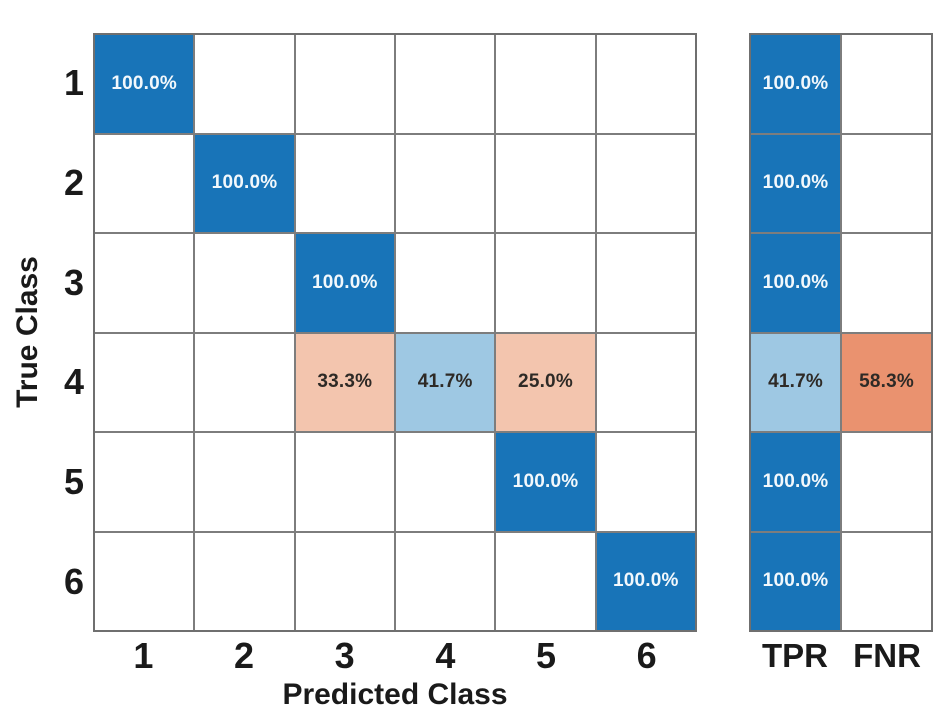 The height and width of the screenshot is (720, 950). I want to click on tpr-cell-r4: 41.7%, so click(795, 382).